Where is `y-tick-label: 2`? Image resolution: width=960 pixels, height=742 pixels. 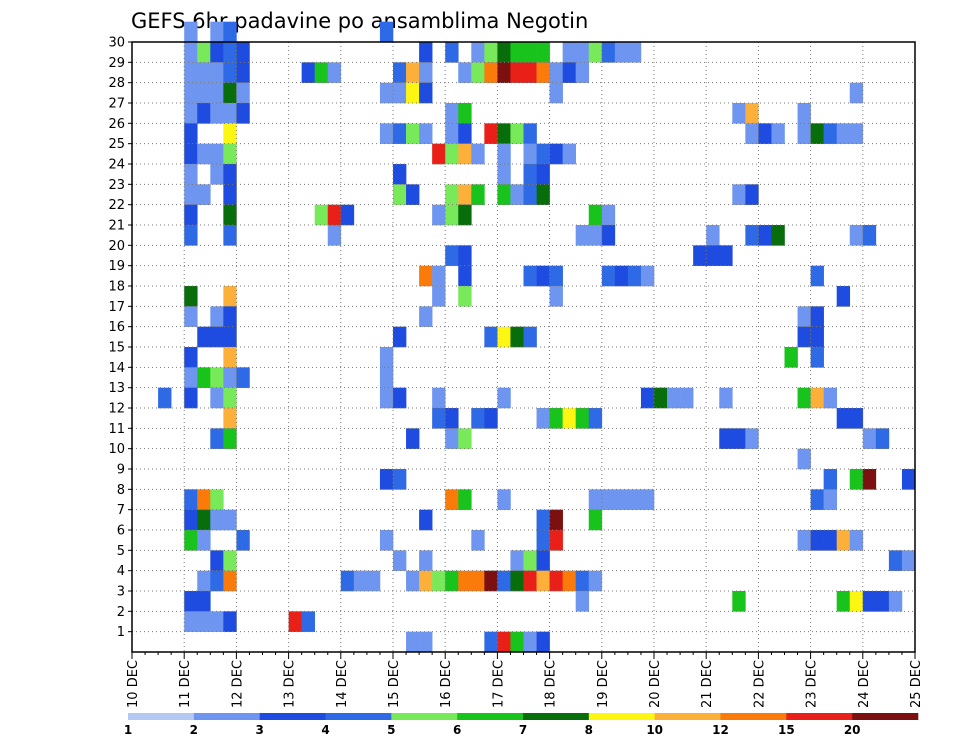 y-tick-label: 2 is located at coordinates (121, 612).